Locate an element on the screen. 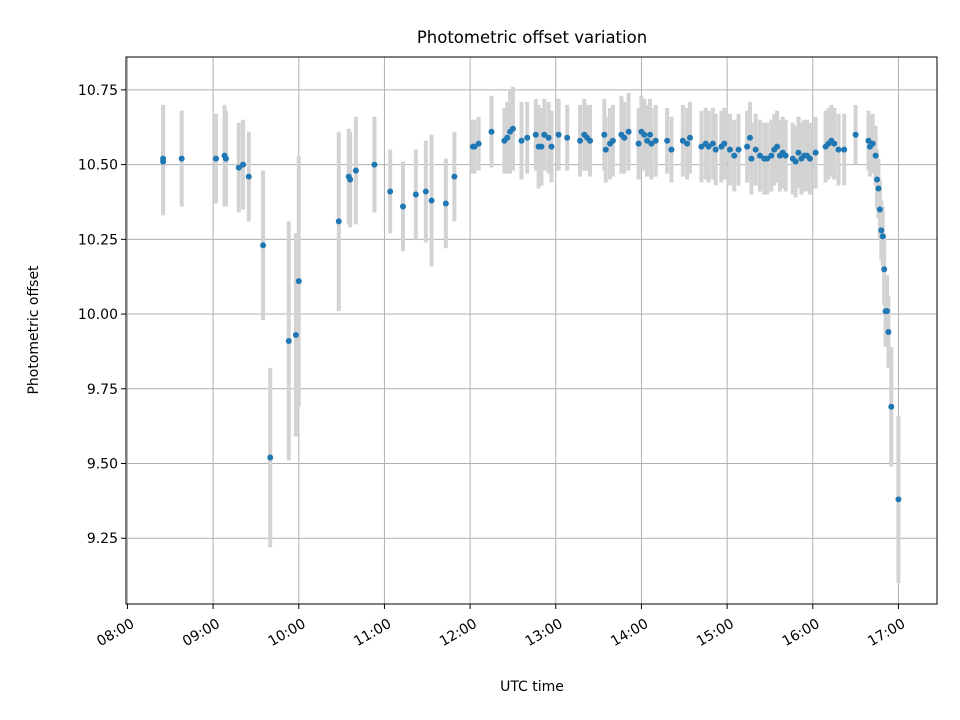 Image resolution: width=960 pixels, height=720 pixels. y-tick-label: 10.00 is located at coordinates (98, 315).